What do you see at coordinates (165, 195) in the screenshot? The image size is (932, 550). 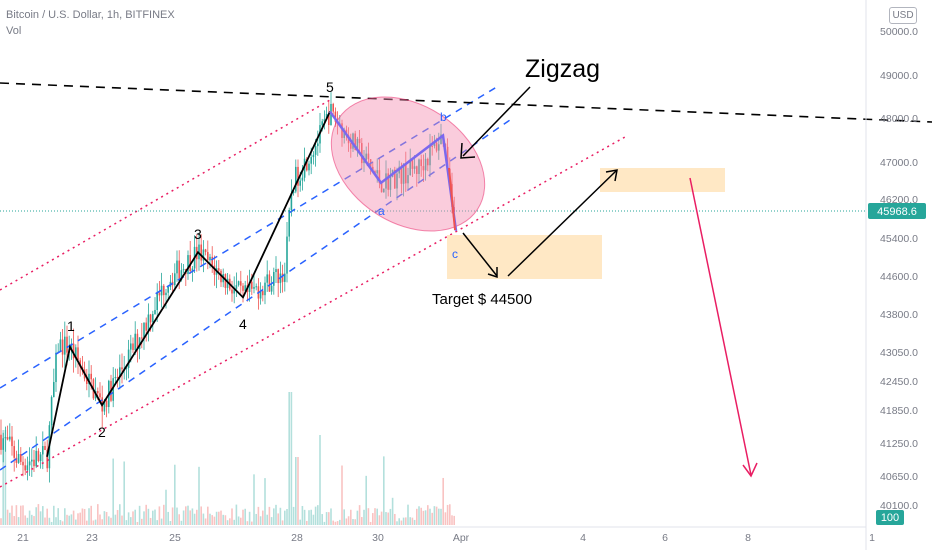 I see `red-channel-upper` at bounding box center [165, 195].